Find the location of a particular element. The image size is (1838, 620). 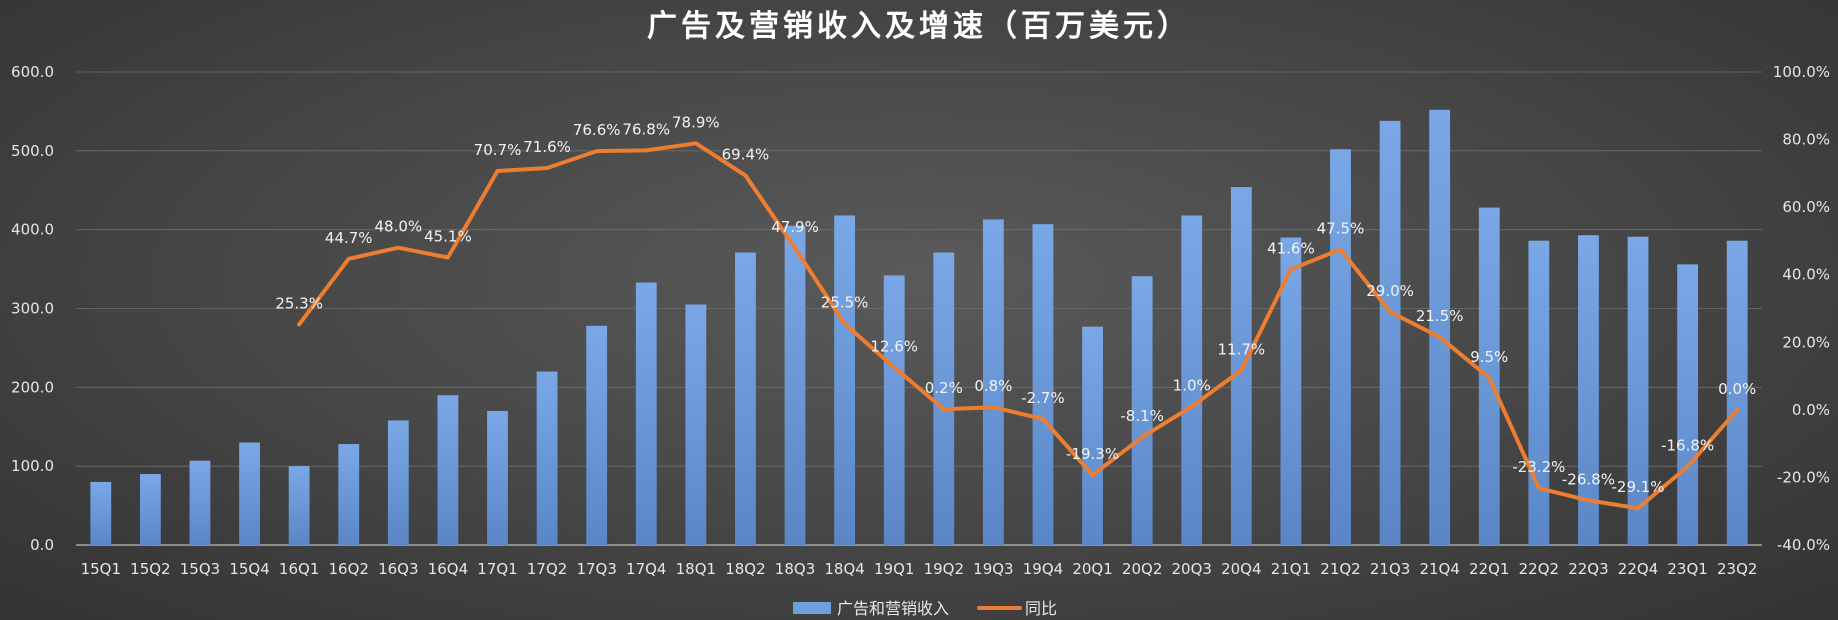

y-left-tick-label: 500.0 is located at coordinates (32, 151).